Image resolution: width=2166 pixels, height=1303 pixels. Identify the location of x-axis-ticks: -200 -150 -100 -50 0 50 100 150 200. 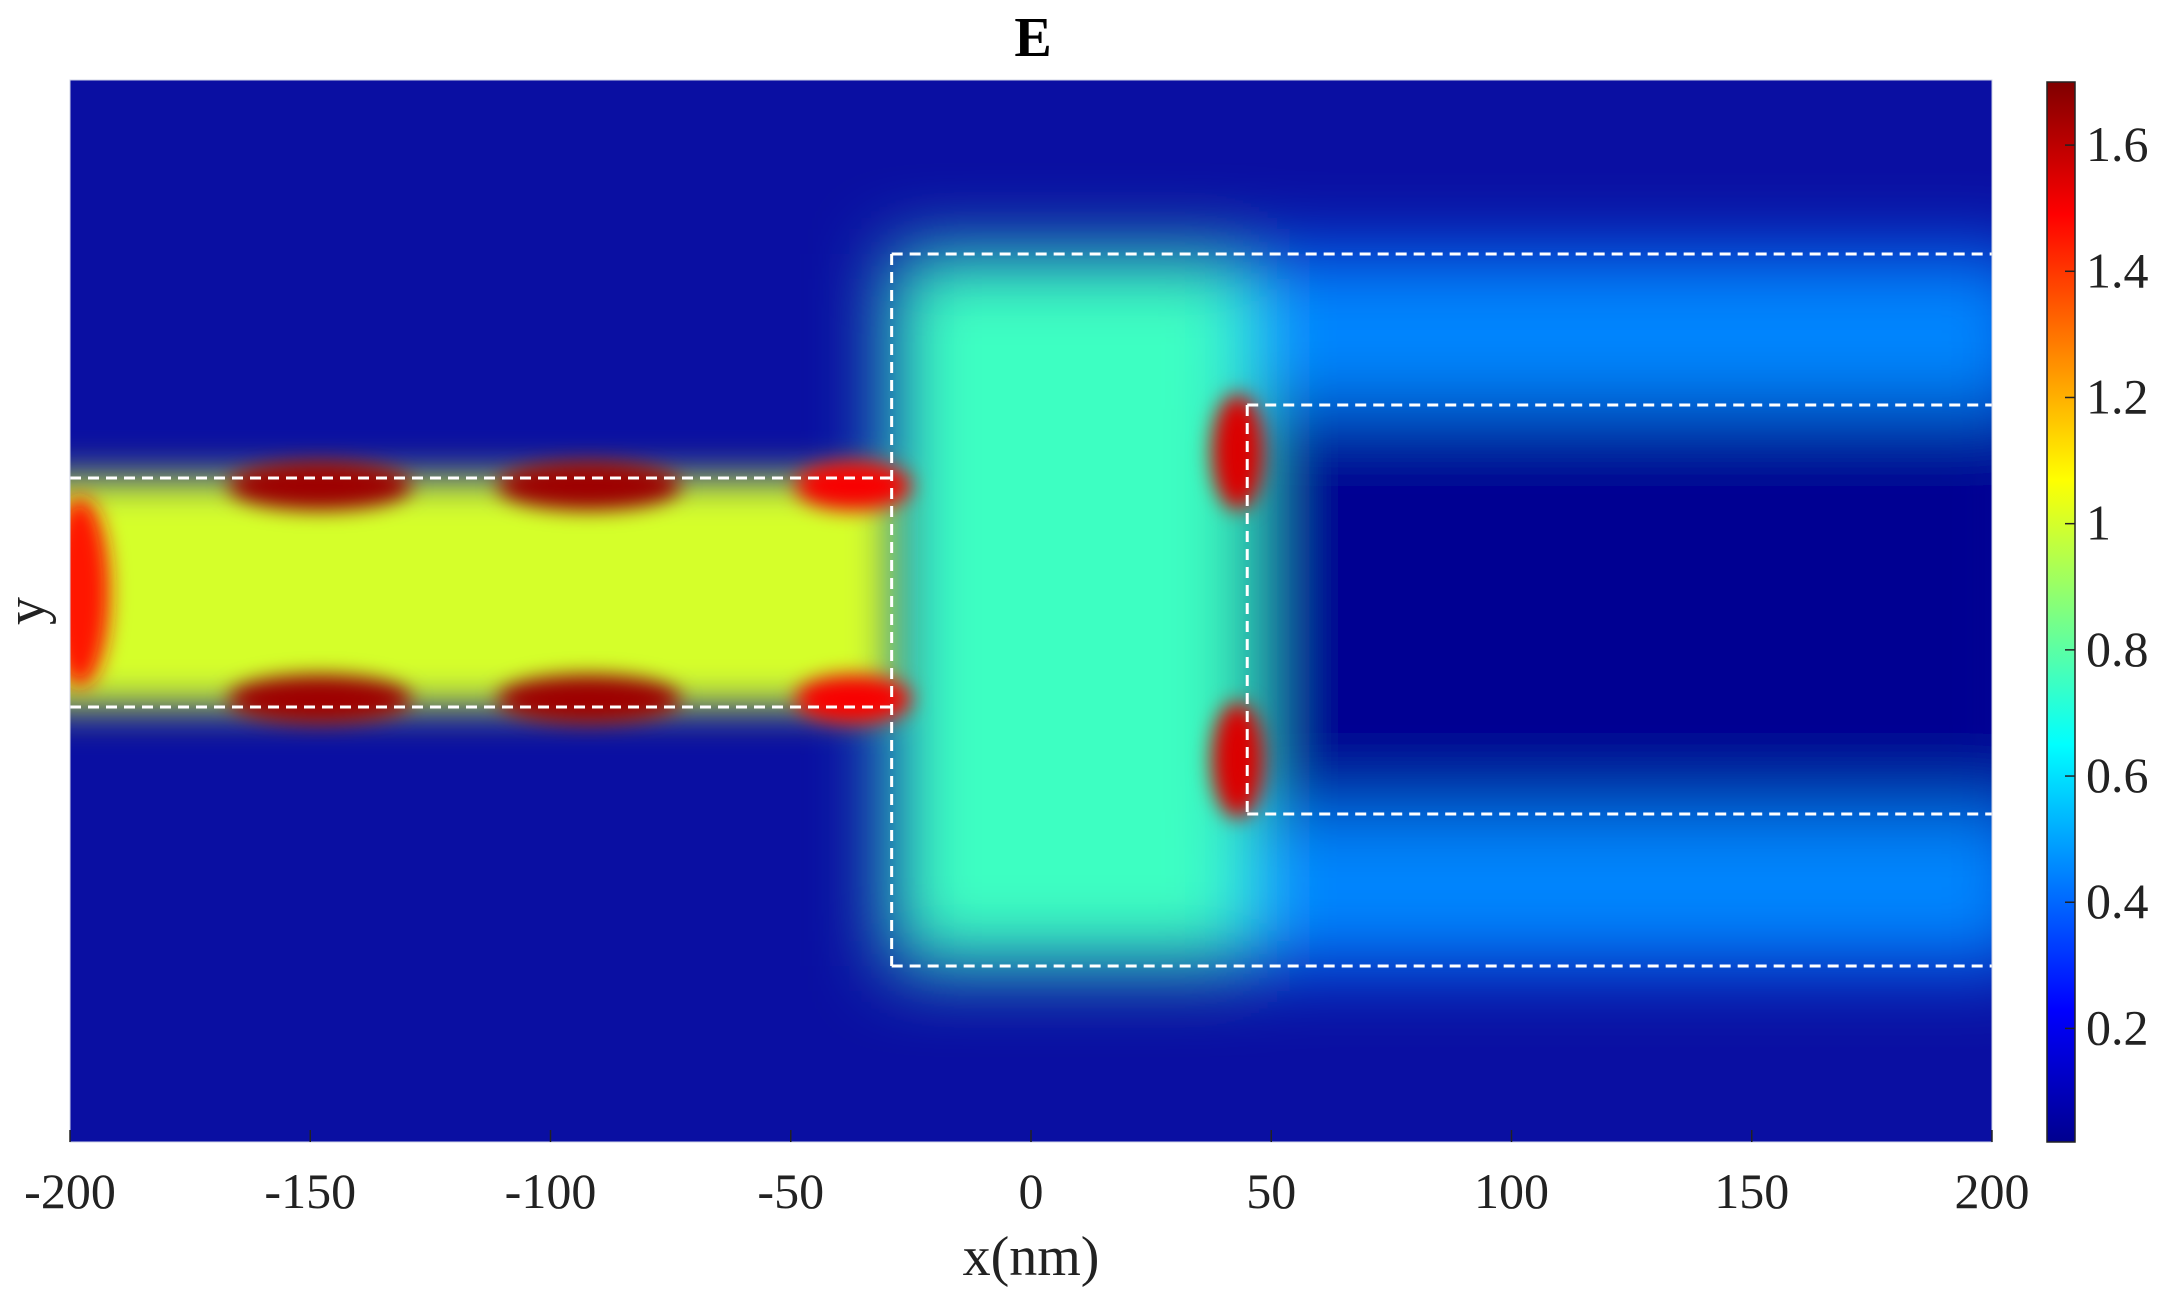
(1027, 1174).